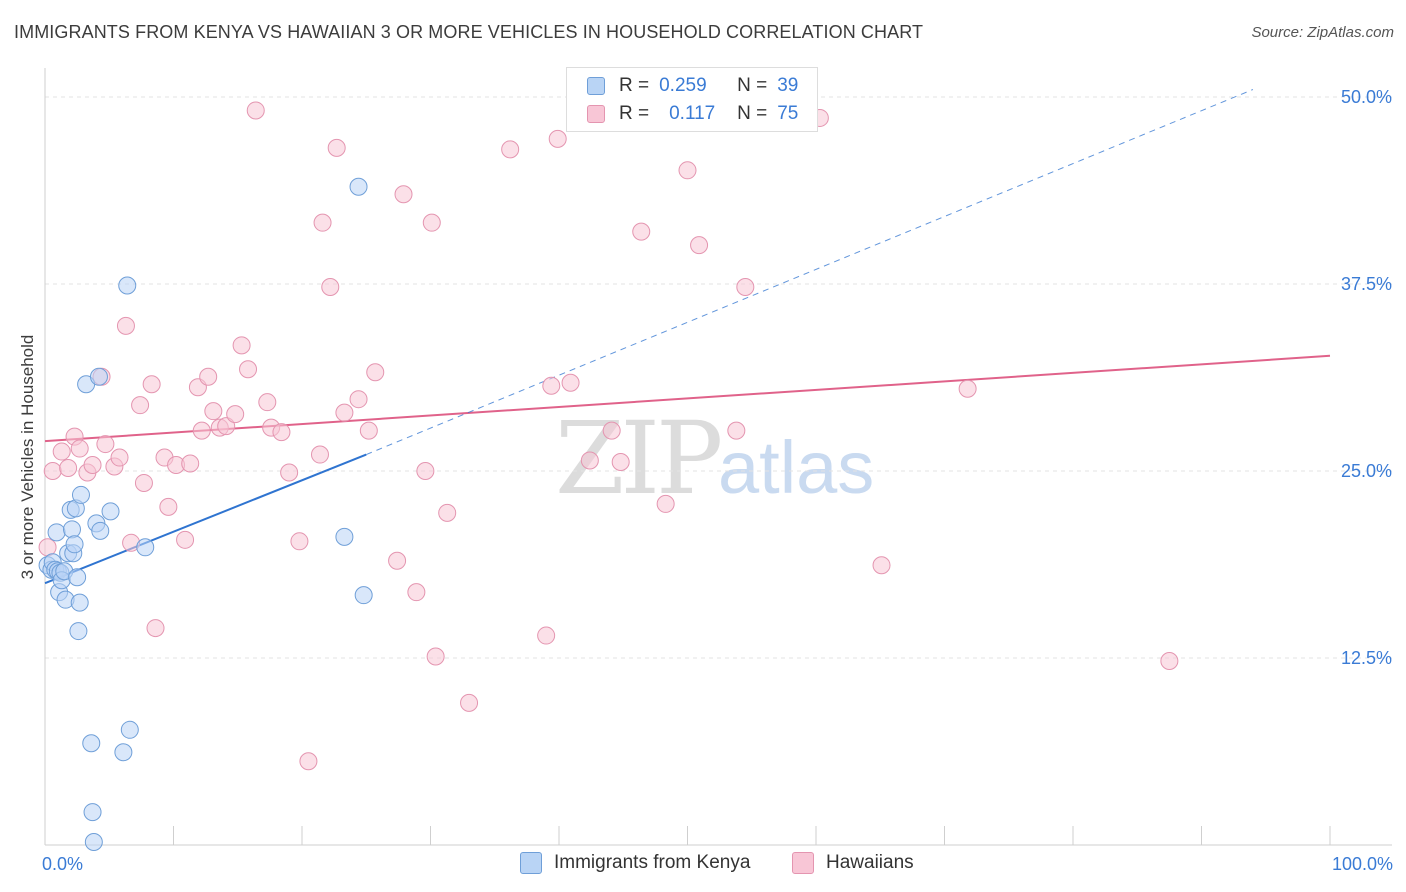 The height and width of the screenshot is (892, 1406). What do you see at coordinates (803, 863) in the screenshot?
I see `bottom-legend-swatch-hawaiians` at bounding box center [803, 863].